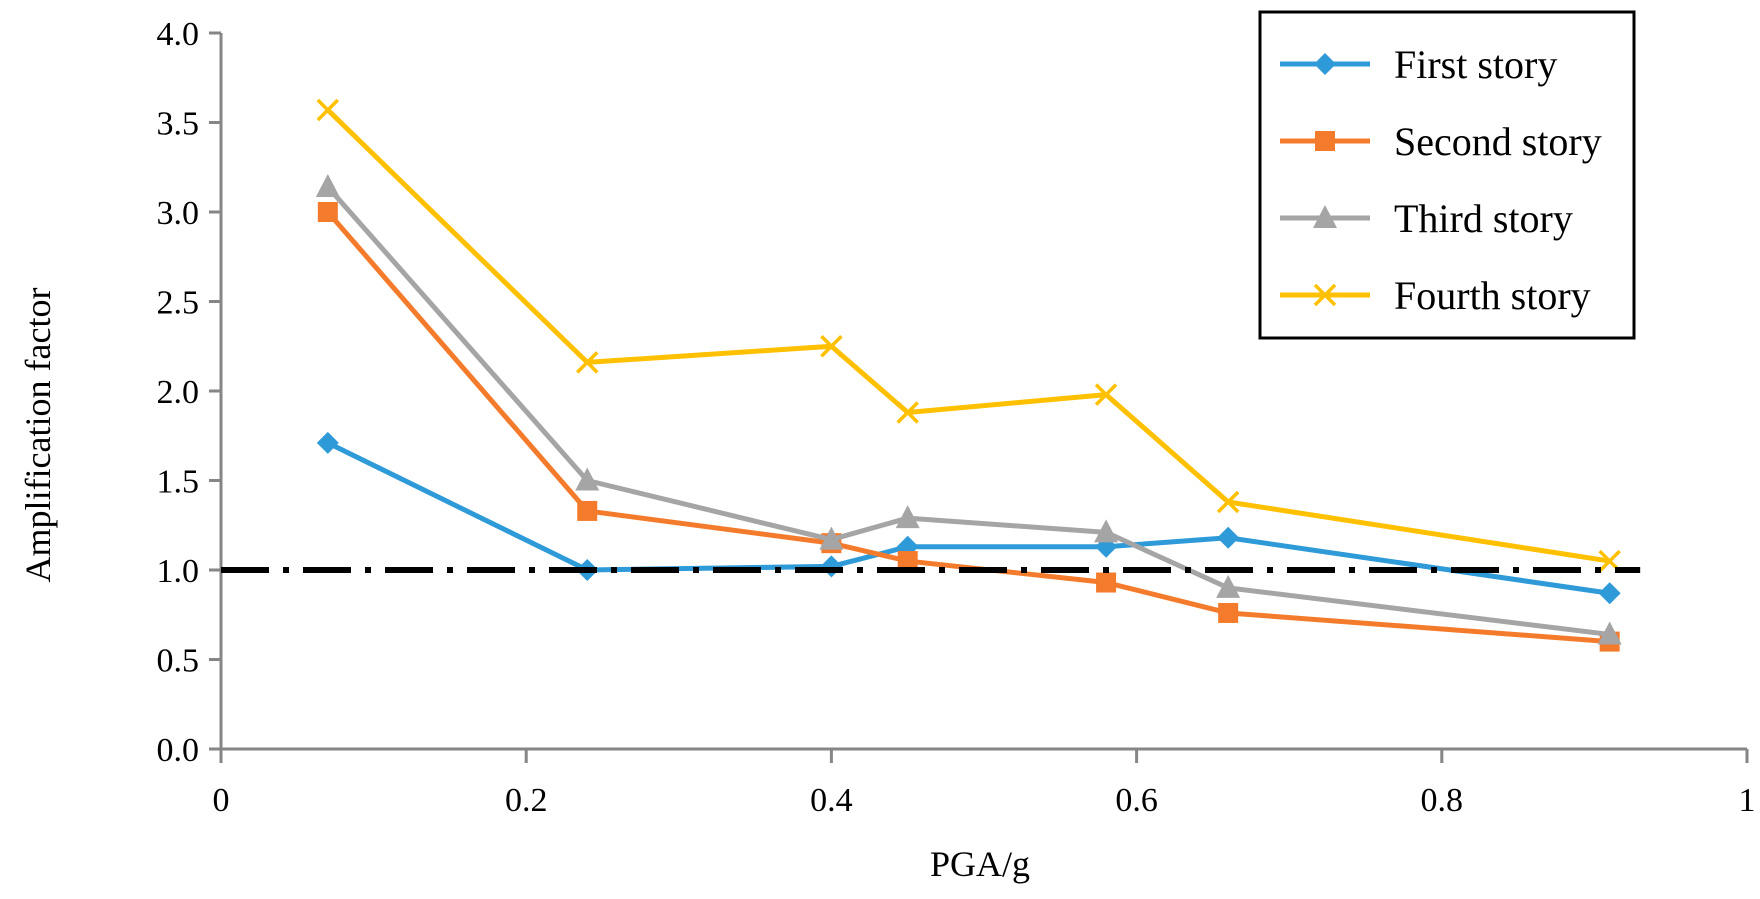 This screenshot has height=899, width=1760. I want to click on y-tick-label: 0.5, so click(178, 661).